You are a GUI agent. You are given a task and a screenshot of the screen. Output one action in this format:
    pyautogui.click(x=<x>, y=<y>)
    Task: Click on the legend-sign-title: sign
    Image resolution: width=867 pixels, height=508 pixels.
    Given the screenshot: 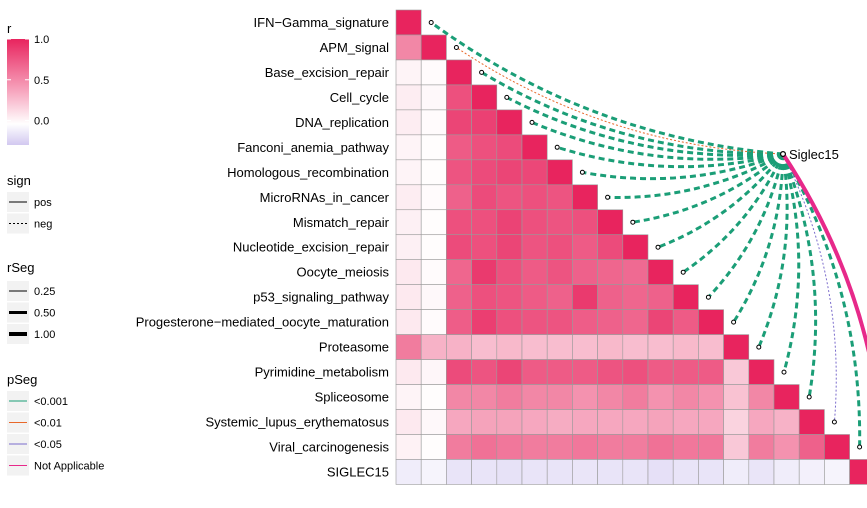 What is the action you would take?
    pyautogui.click(x=19, y=180)
    